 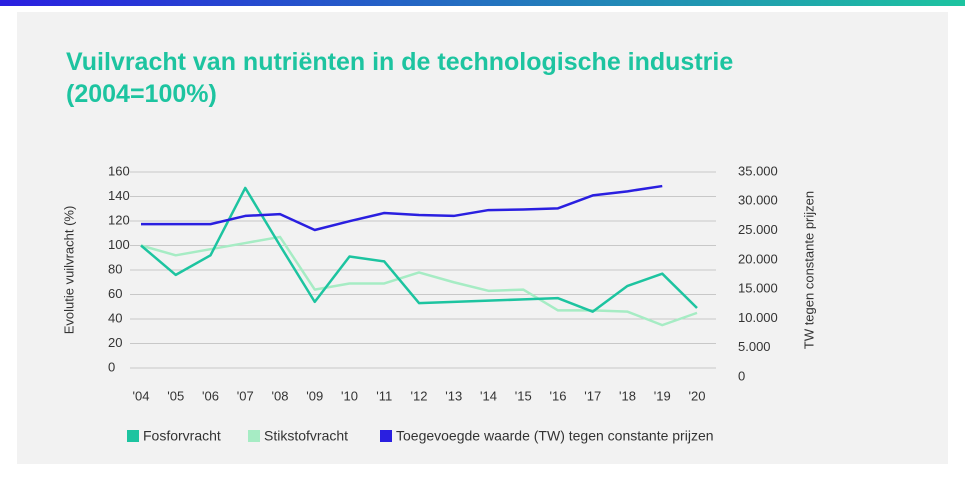 I want to click on x-tick-label: '08, so click(x=280, y=395).